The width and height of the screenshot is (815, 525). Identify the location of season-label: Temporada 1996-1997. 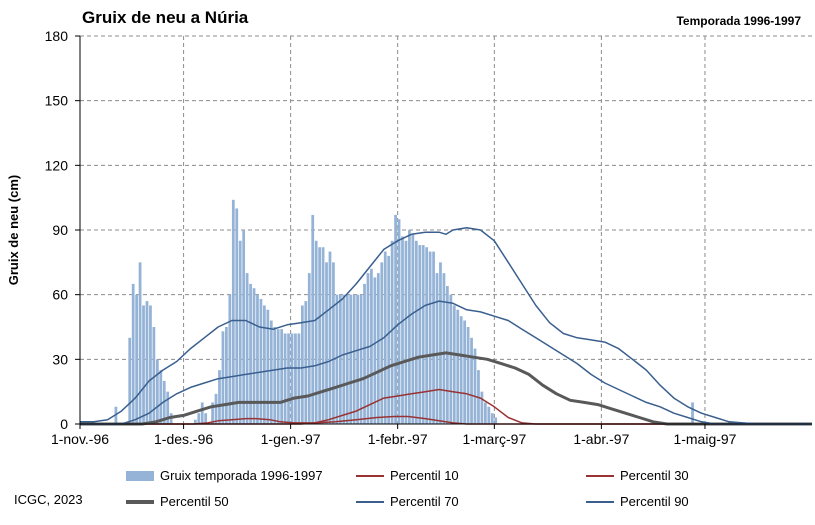
(738, 21).